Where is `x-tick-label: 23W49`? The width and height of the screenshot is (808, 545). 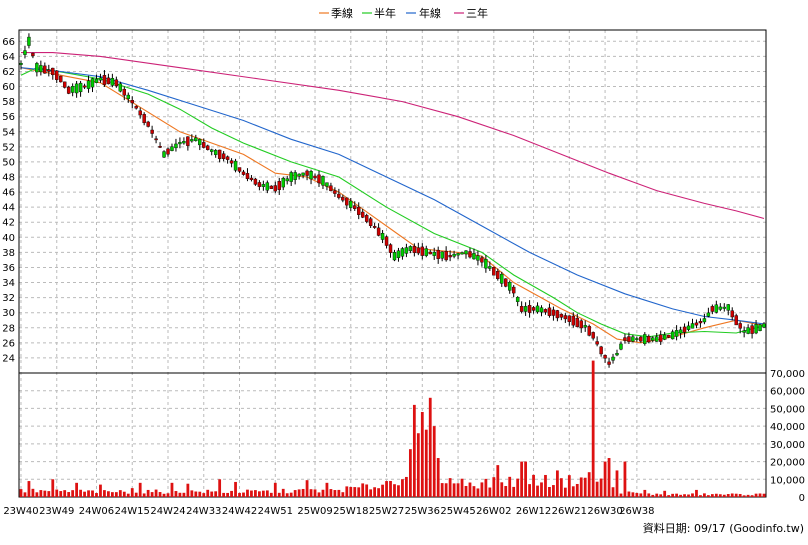
x-tick-label: 23W49 is located at coordinates (56, 511).